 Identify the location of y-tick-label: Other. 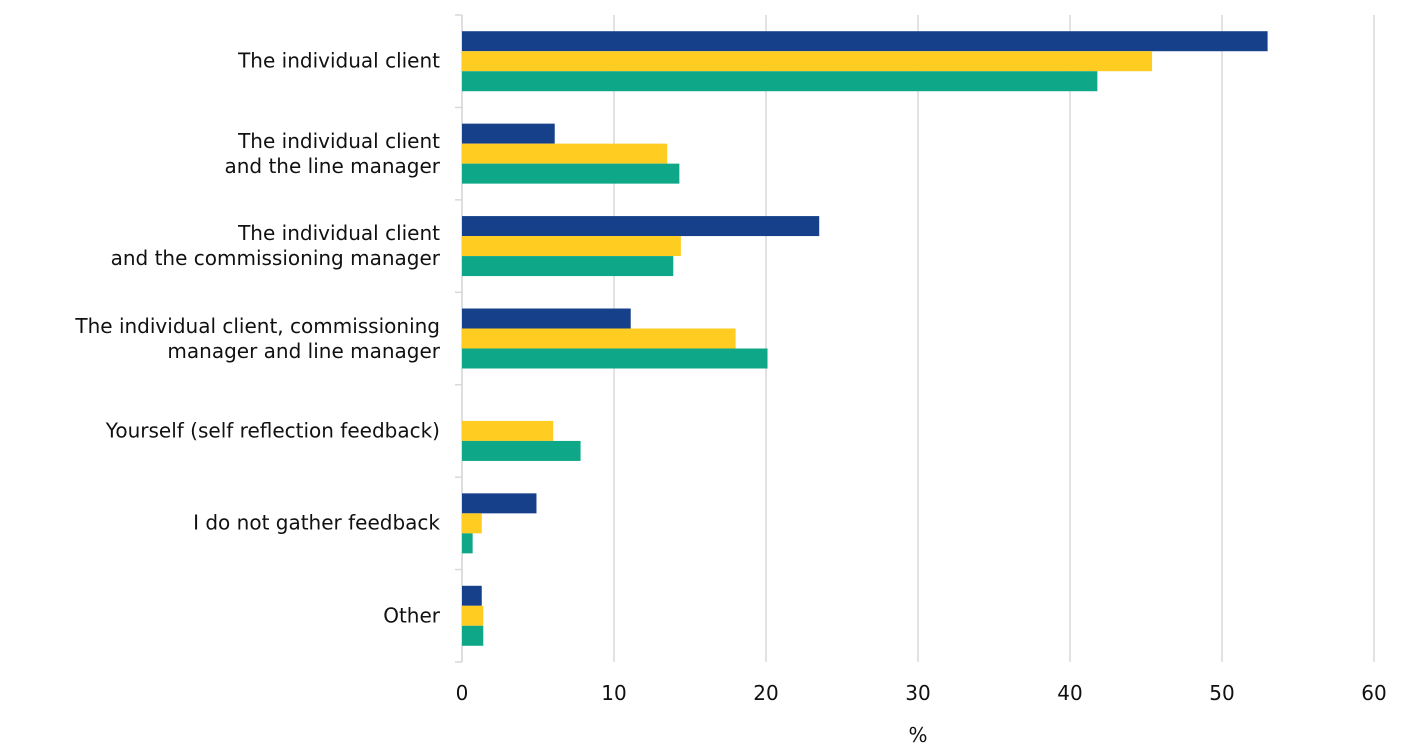
(411, 615).